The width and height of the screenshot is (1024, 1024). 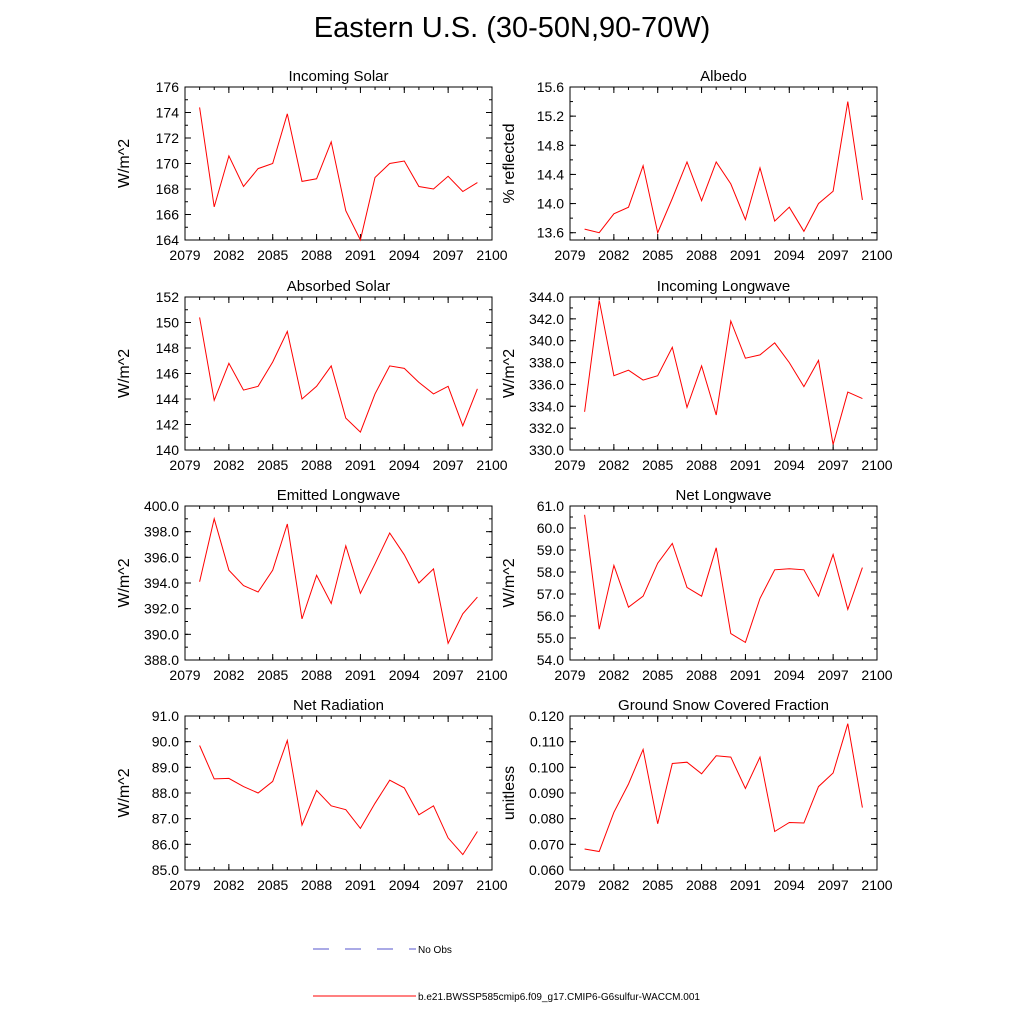 I want to click on y-tick-label: 176, so click(x=168, y=87).